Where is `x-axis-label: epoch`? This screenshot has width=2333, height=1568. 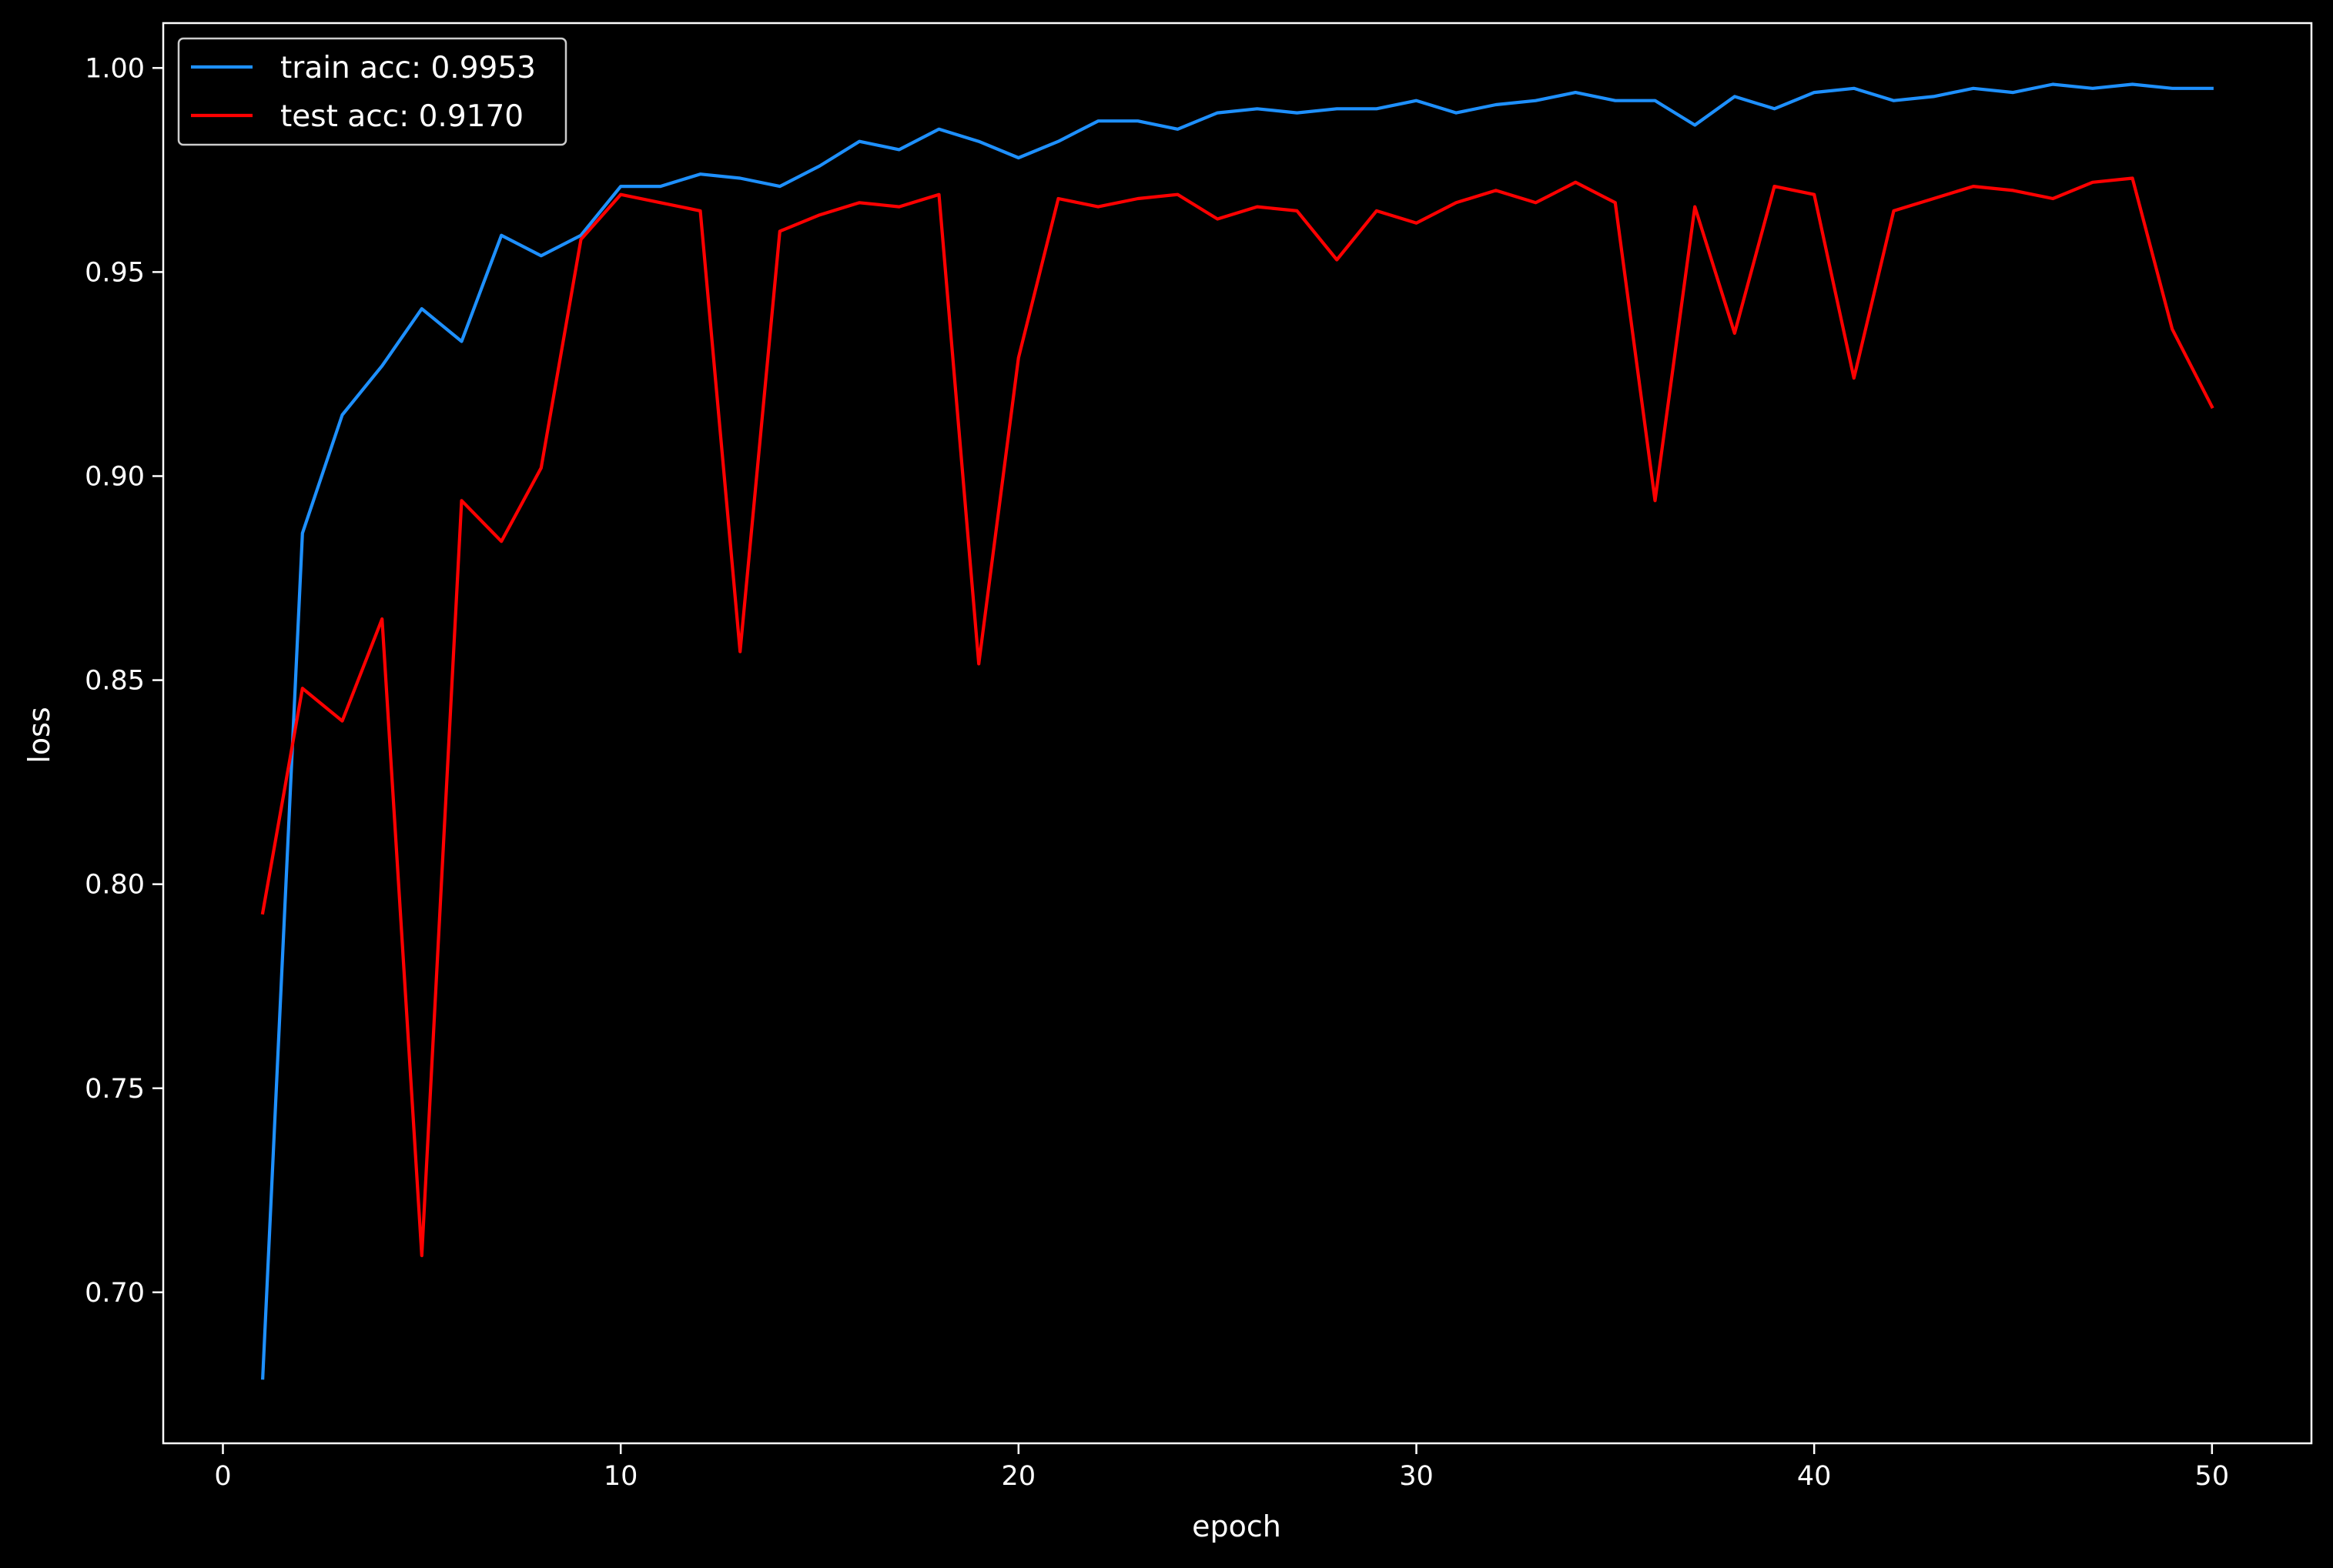
x-axis-label: epoch is located at coordinates (1236, 1526).